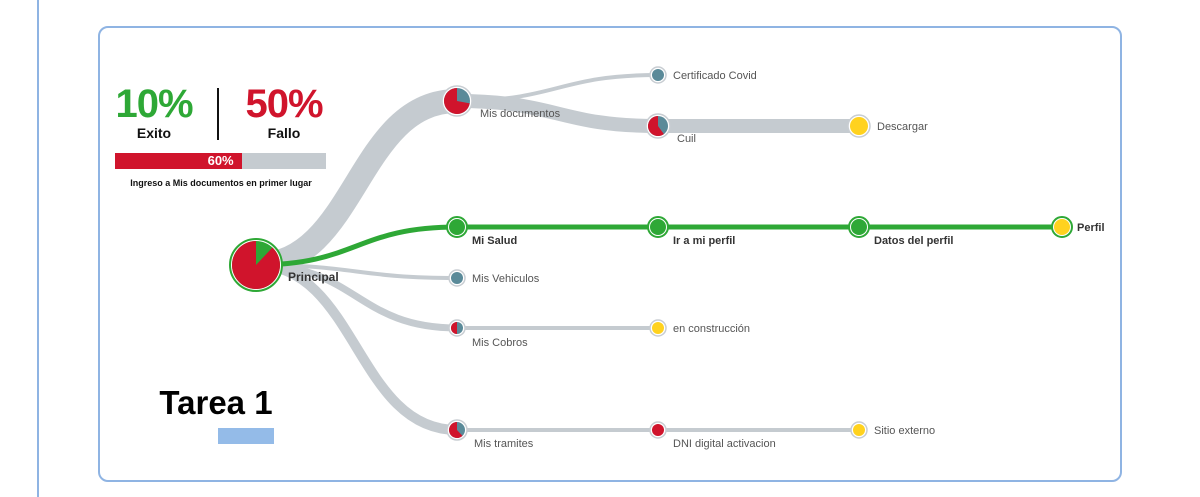 The height and width of the screenshot is (497, 1200). I want to click on progress-bar-value: 60%, so click(220, 160).